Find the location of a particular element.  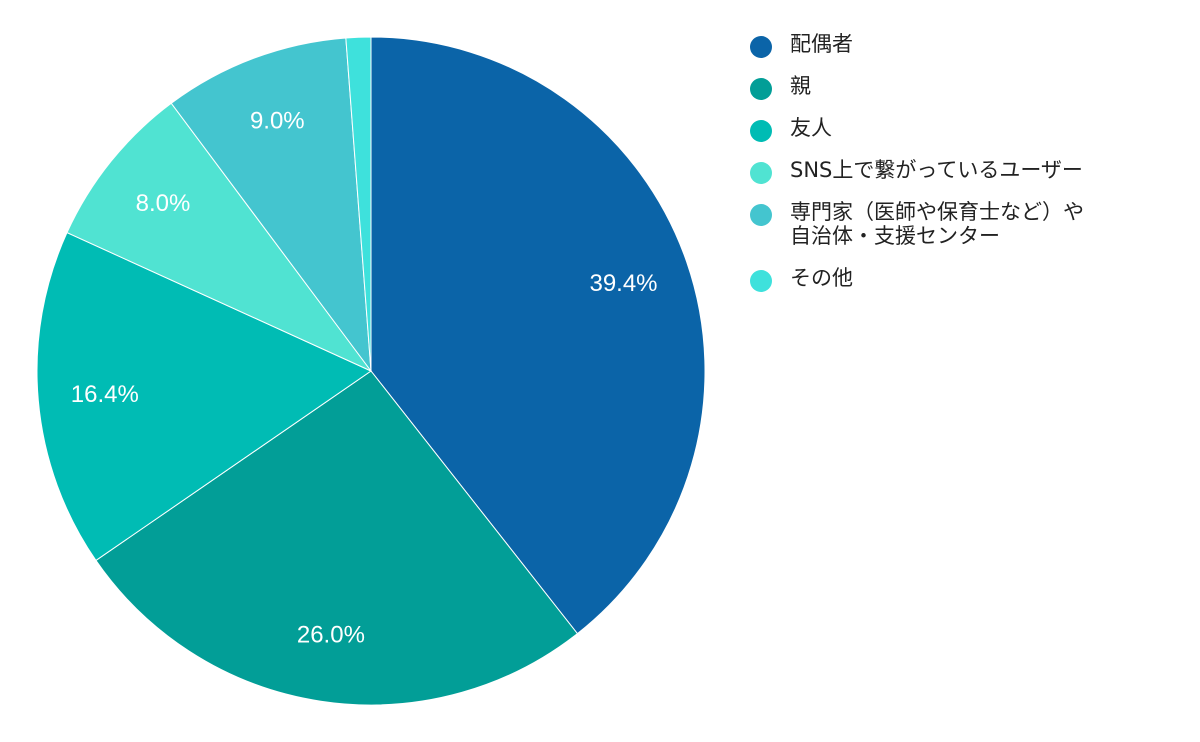

legend-item-0: 配偶者 is located at coordinates (968, 45).